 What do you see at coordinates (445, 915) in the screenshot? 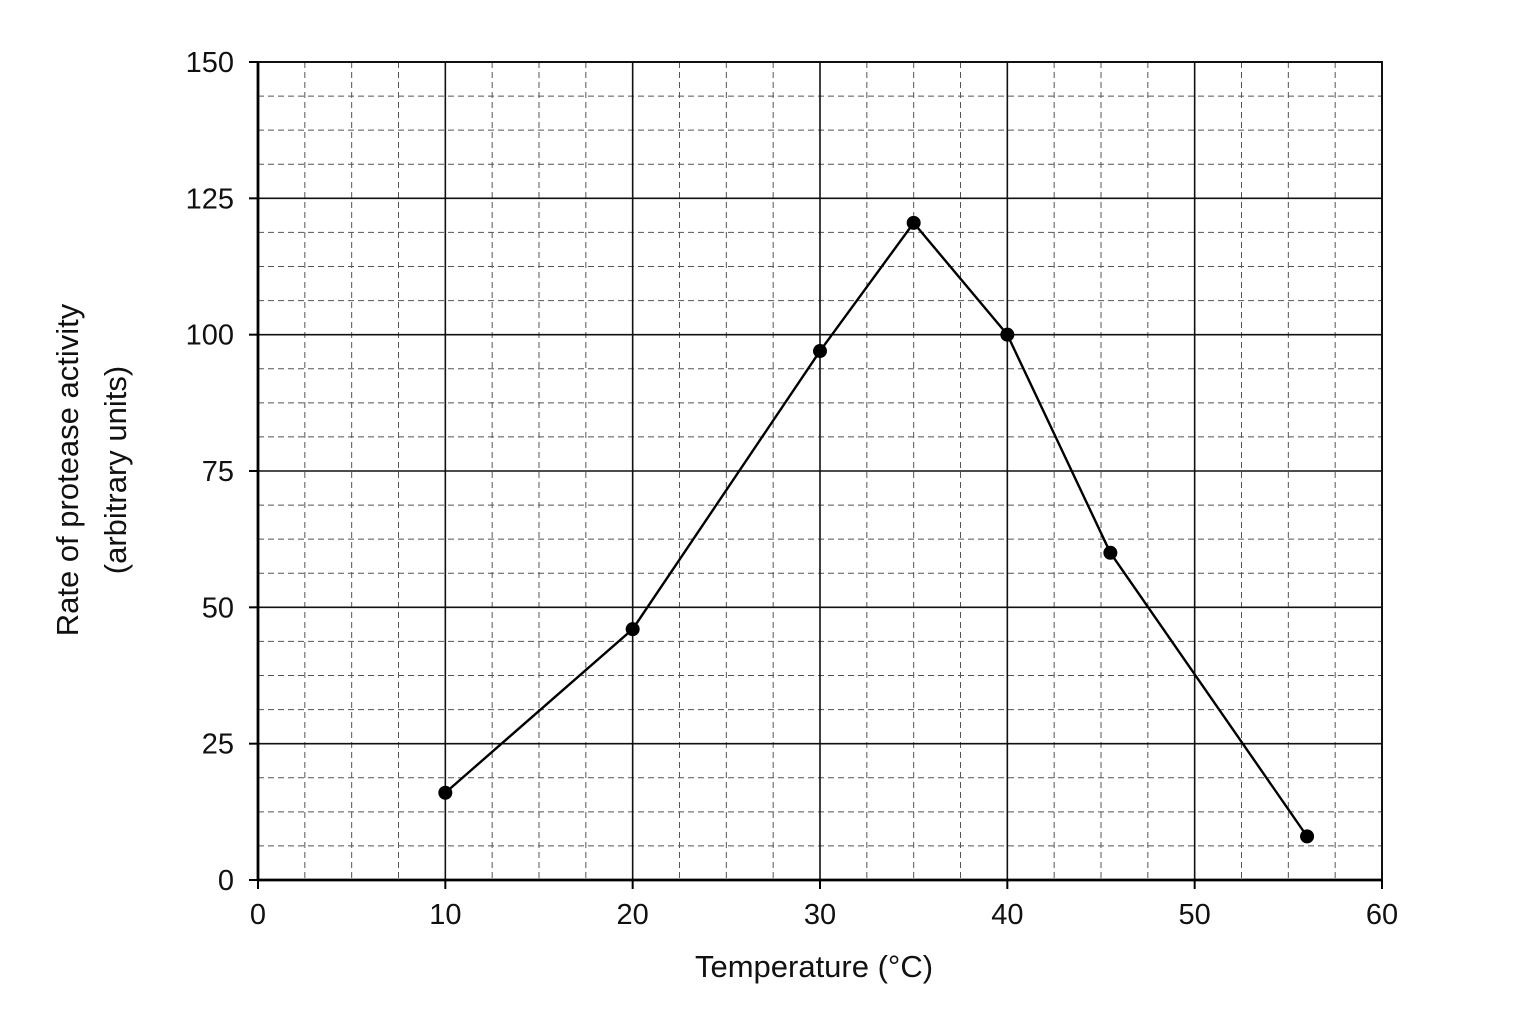
I see `x-tick-label: 10` at bounding box center [445, 915].